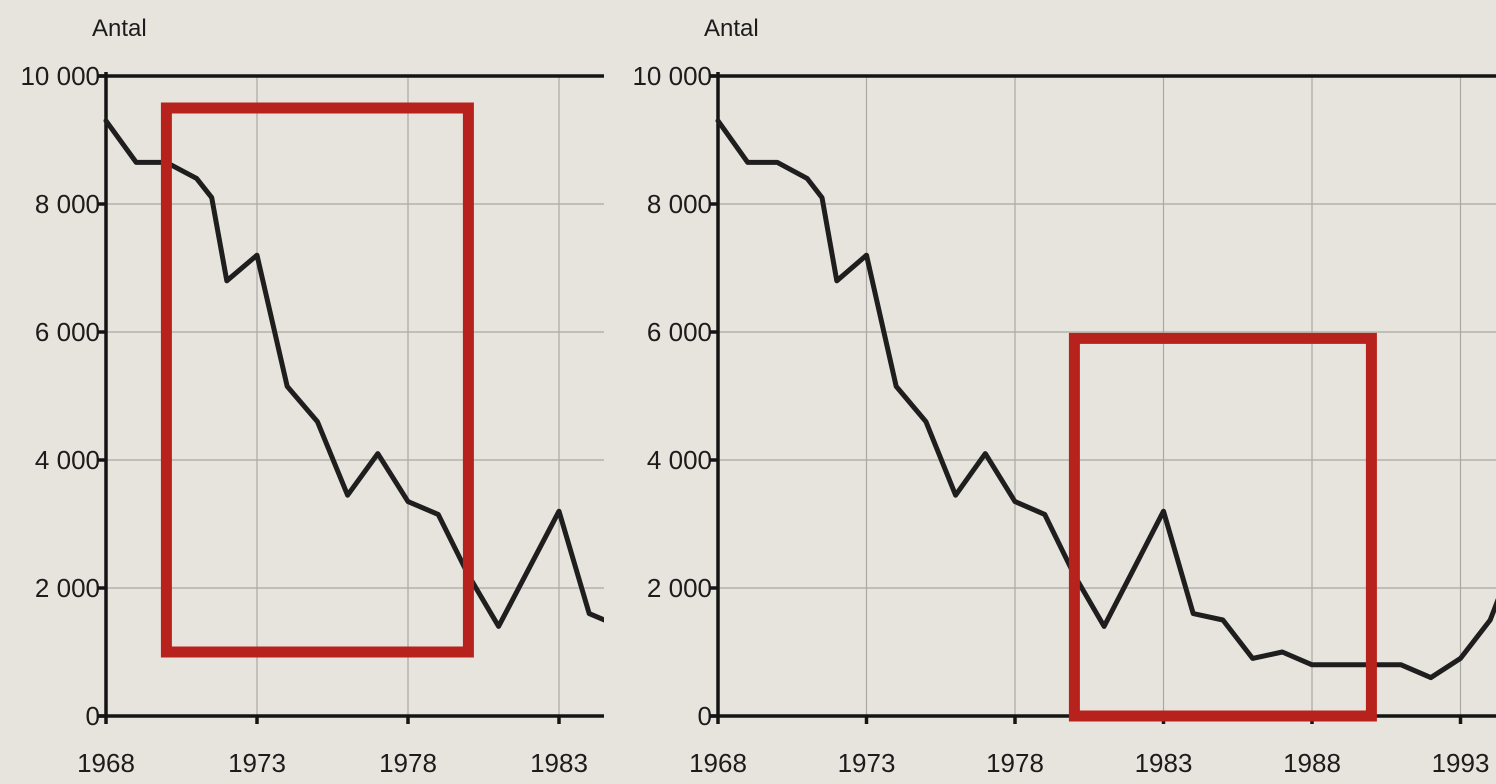 The image size is (1496, 784). What do you see at coordinates (1312, 763) in the screenshot?
I see `x-tick-label: 1988` at bounding box center [1312, 763].